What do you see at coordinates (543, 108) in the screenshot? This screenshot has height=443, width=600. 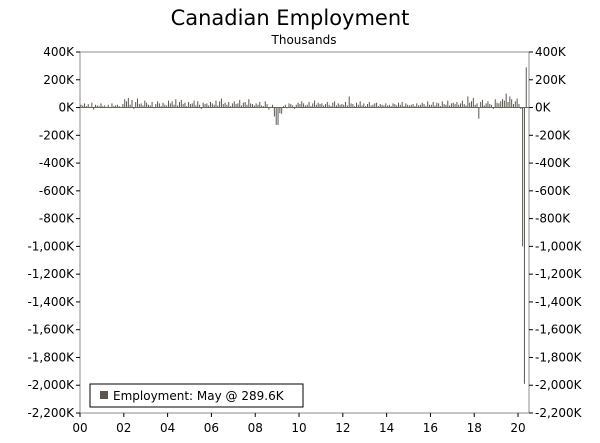 I see `y-tick-label-right: 0K` at bounding box center [543, 108].